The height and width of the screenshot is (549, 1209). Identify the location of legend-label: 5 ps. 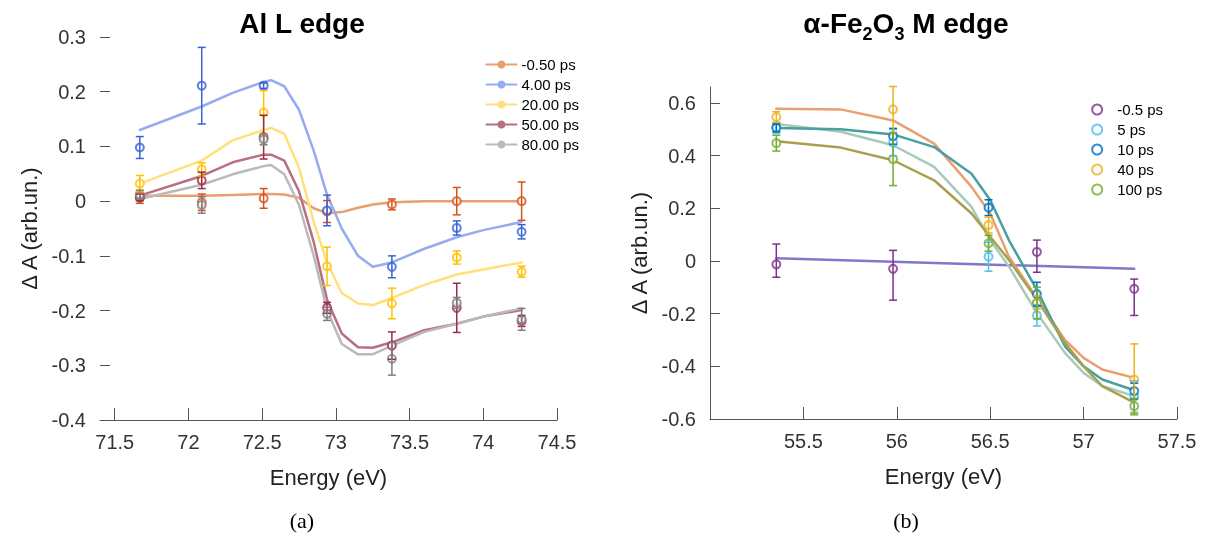
(1131, 129).